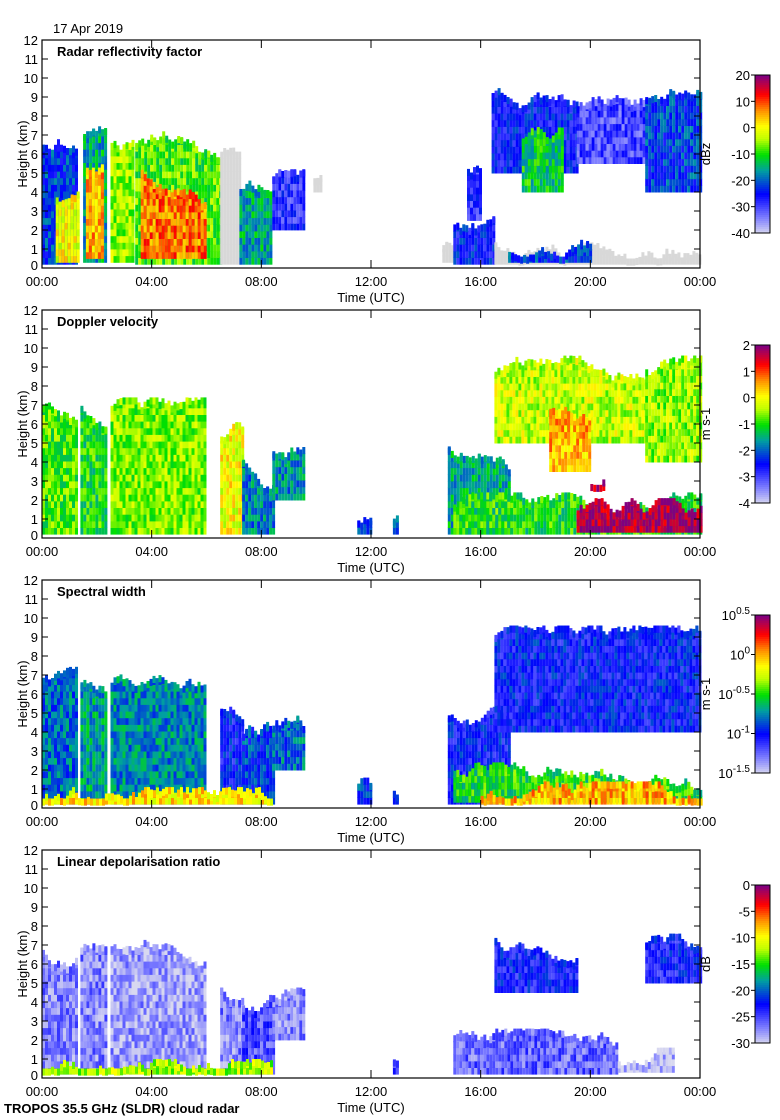 This screenshot has height=1120, width=780. What do you see at coordinates (122, 1108) in the screenshot?
I see `footer-label: TROPOS 35.5 GHz (SLDR) cloud radar` at bounding box center [122, 1108].